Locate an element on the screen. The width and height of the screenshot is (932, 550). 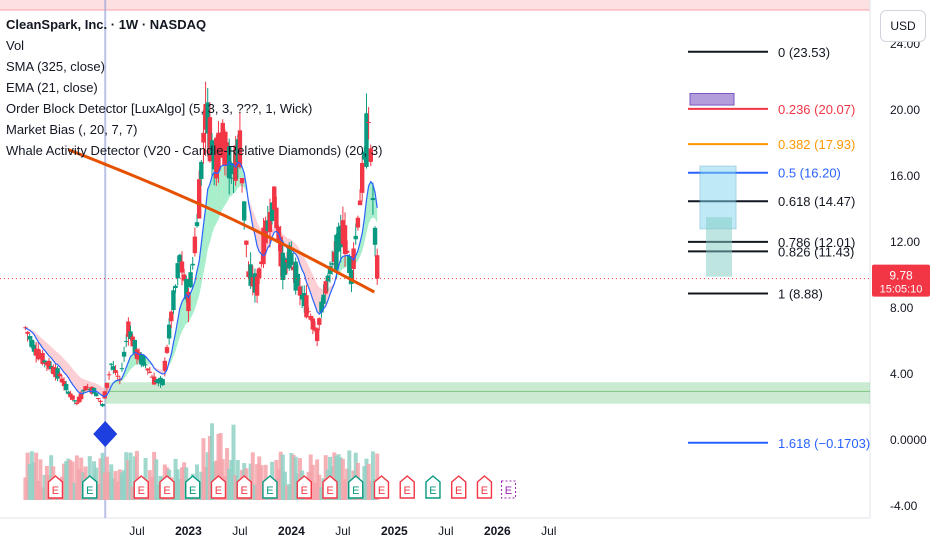
sma-line is located at coordinates (221, 221).